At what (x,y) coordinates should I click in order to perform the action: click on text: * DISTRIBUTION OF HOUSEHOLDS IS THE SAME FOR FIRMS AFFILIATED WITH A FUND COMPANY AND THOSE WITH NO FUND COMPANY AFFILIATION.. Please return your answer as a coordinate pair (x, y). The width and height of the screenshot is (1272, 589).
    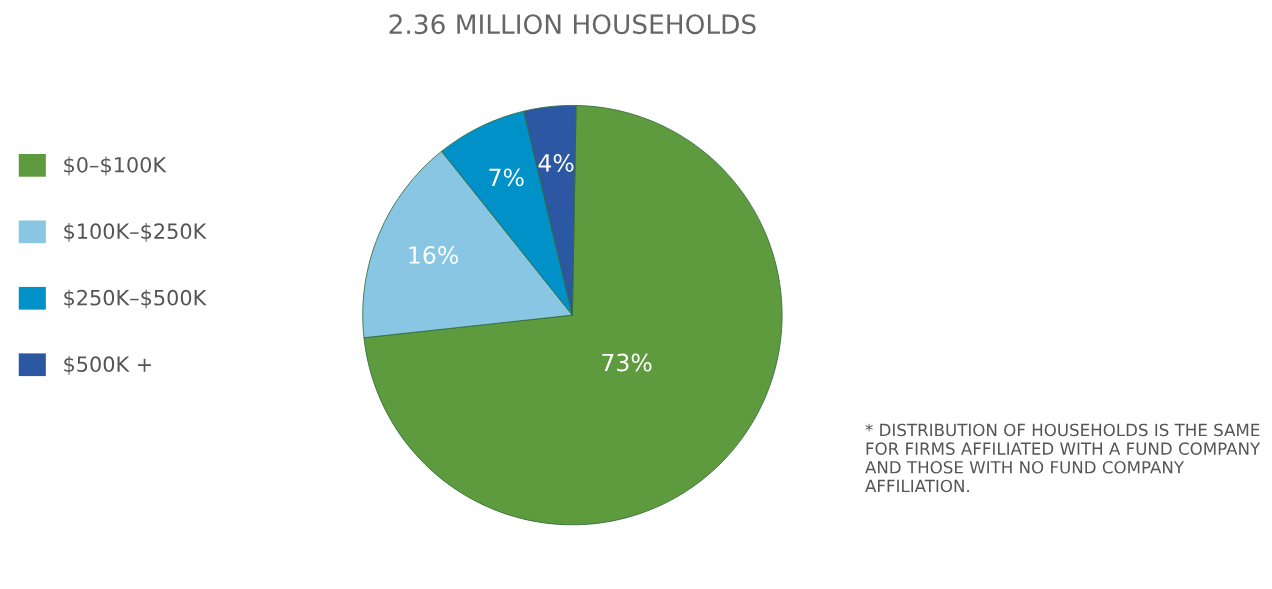
    Looking at the image, I should click on (1063, 458).